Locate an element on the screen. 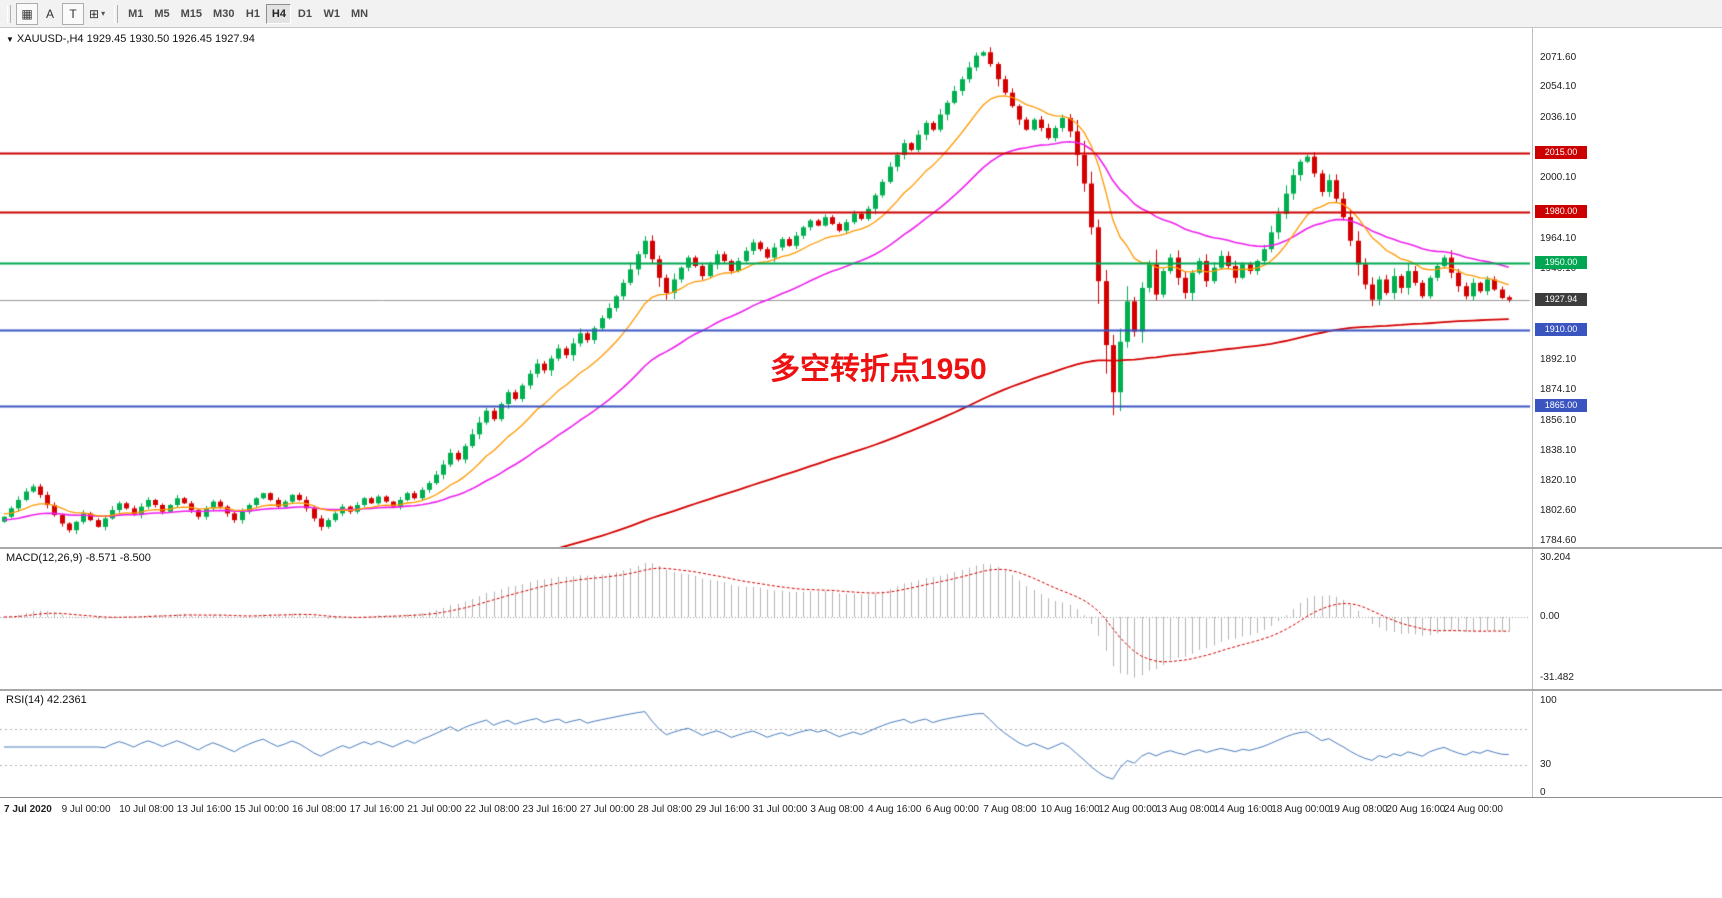 This screenshot has width=1722, height=898. time-tick-label: 27 Jul 00:00 is located at coordinates (607, 809).